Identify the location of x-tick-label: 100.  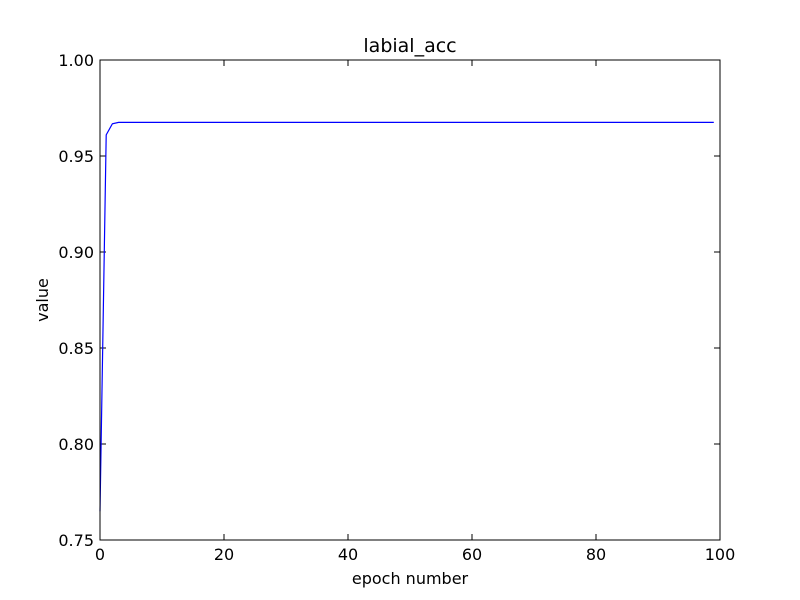
(720, 554).